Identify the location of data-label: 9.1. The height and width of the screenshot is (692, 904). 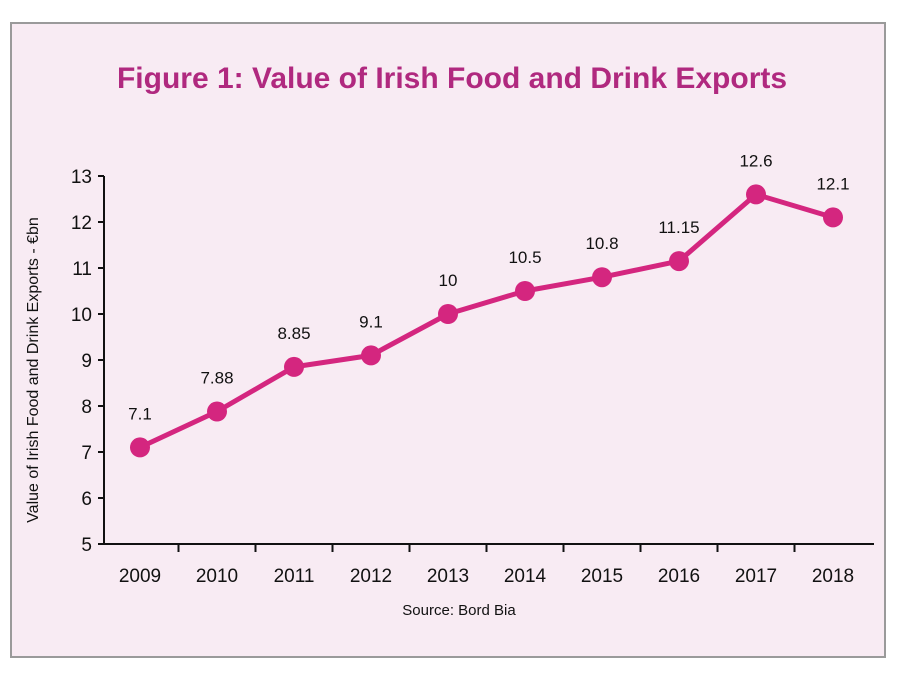
(371, 321).